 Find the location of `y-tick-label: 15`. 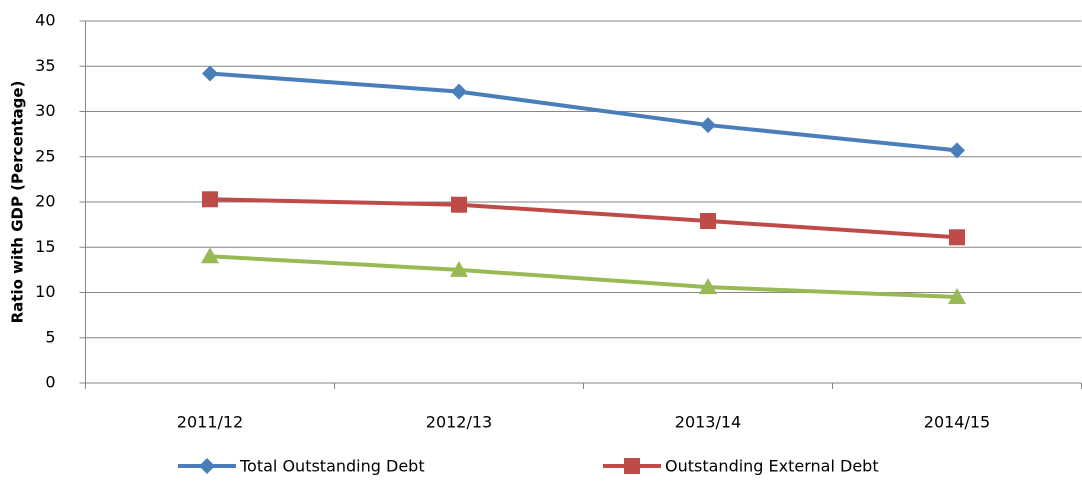

y-tick-label: 15 is located at coordinates (45, 246).